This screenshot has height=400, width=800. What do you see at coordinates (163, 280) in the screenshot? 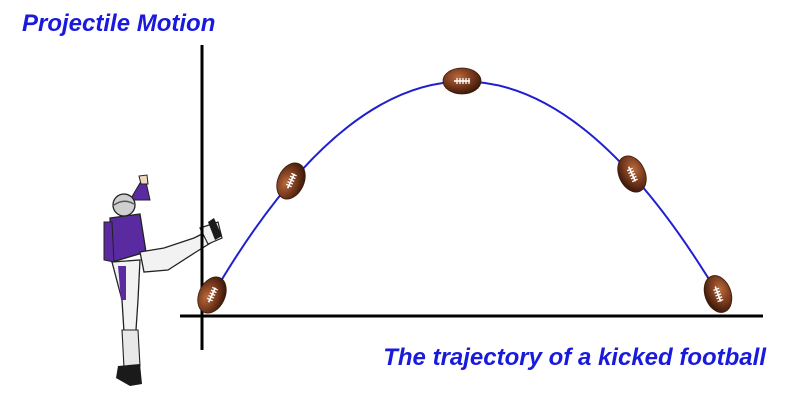
I see `football-kicker-icon` at bounding box center [163, 280].